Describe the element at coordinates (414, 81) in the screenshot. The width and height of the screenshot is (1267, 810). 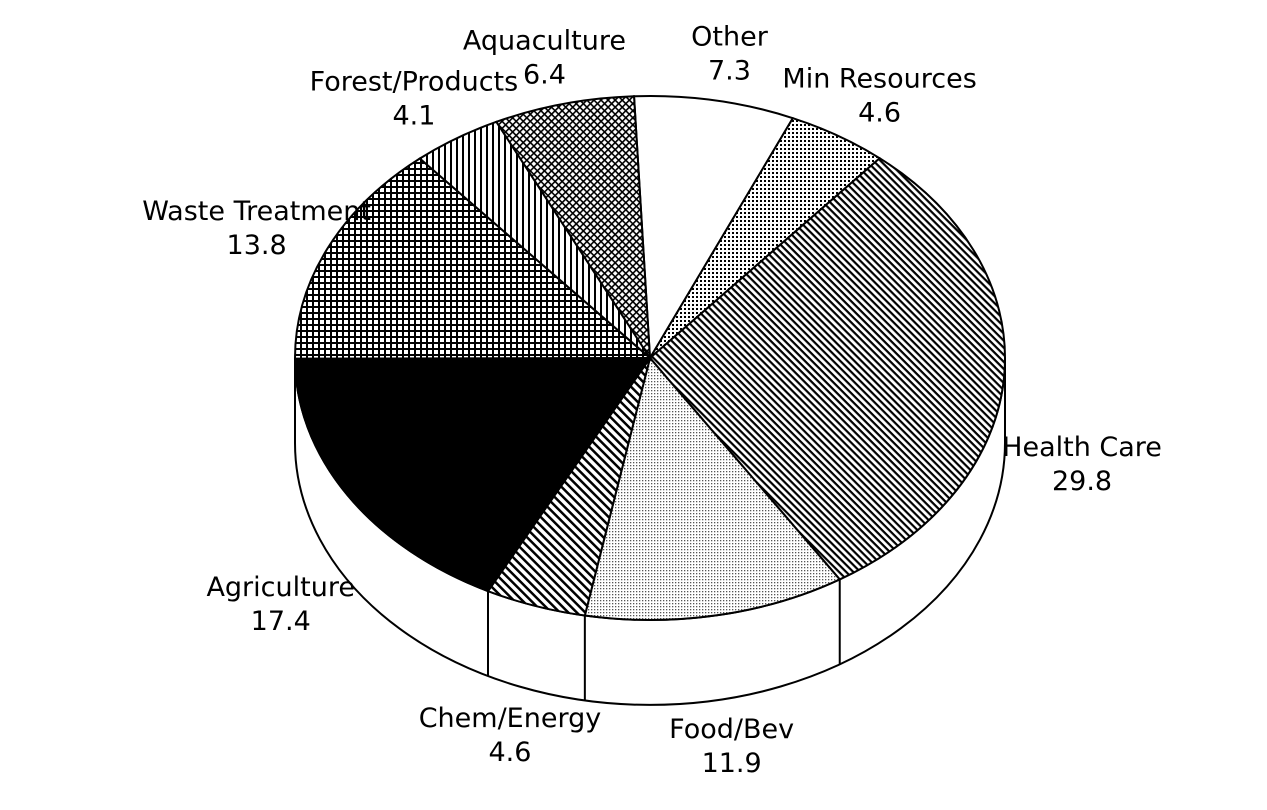
I see `slice-label: Forest/Products` at that location.